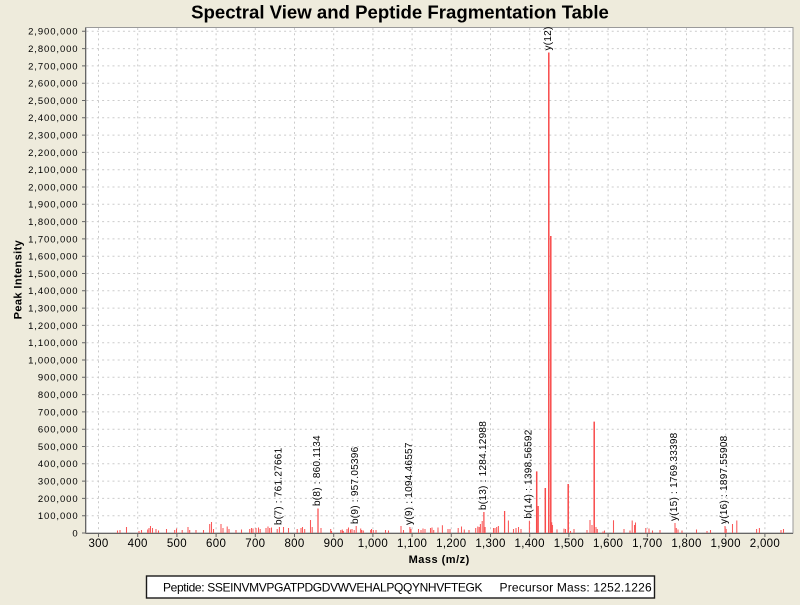  Describe the element at coordinates (58, 378) in the screenshot. I see `svg-text: 900,000` at that location.